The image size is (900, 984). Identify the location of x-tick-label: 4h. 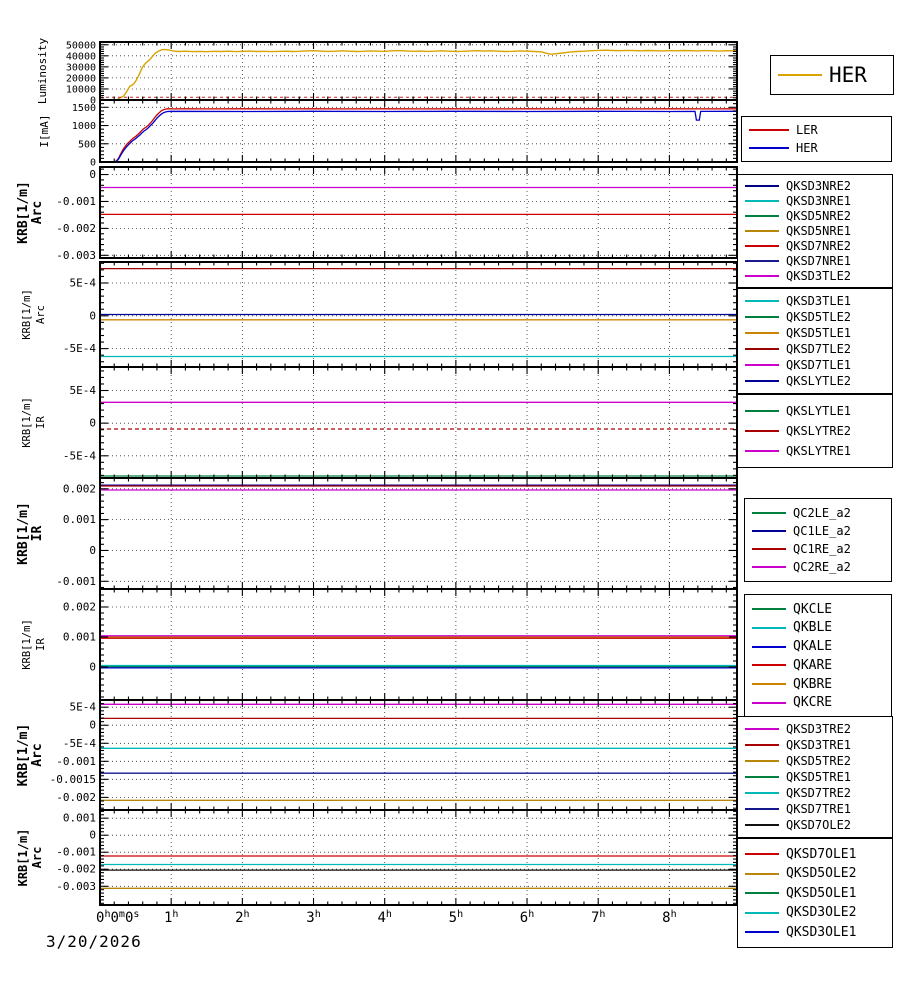
(384, 917).